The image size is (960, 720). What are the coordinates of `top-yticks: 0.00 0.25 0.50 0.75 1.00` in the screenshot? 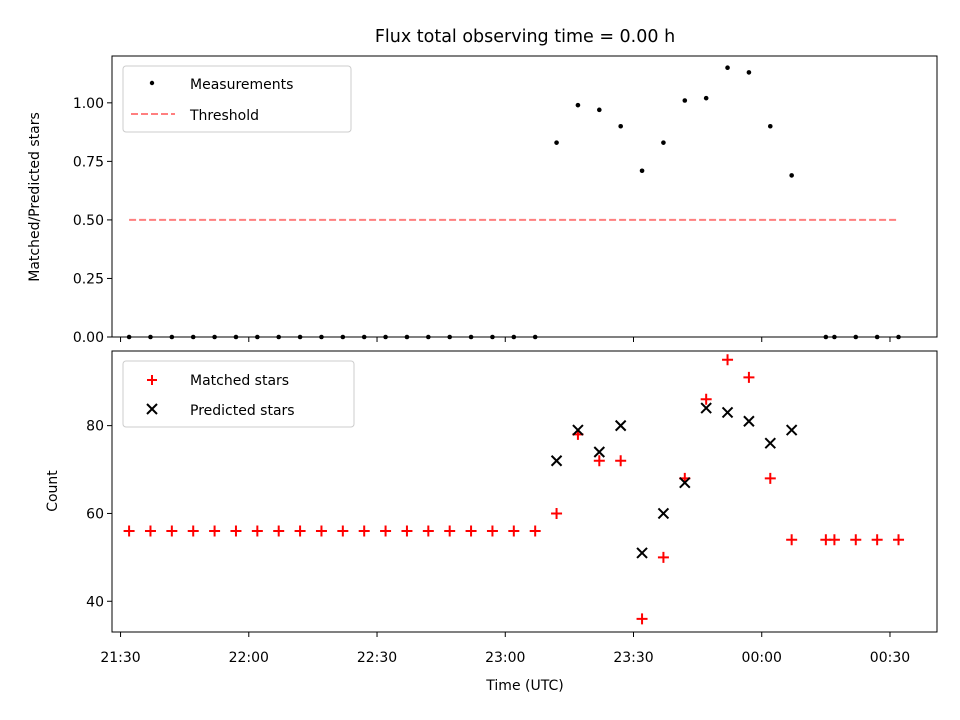 It's located at (92, 221).